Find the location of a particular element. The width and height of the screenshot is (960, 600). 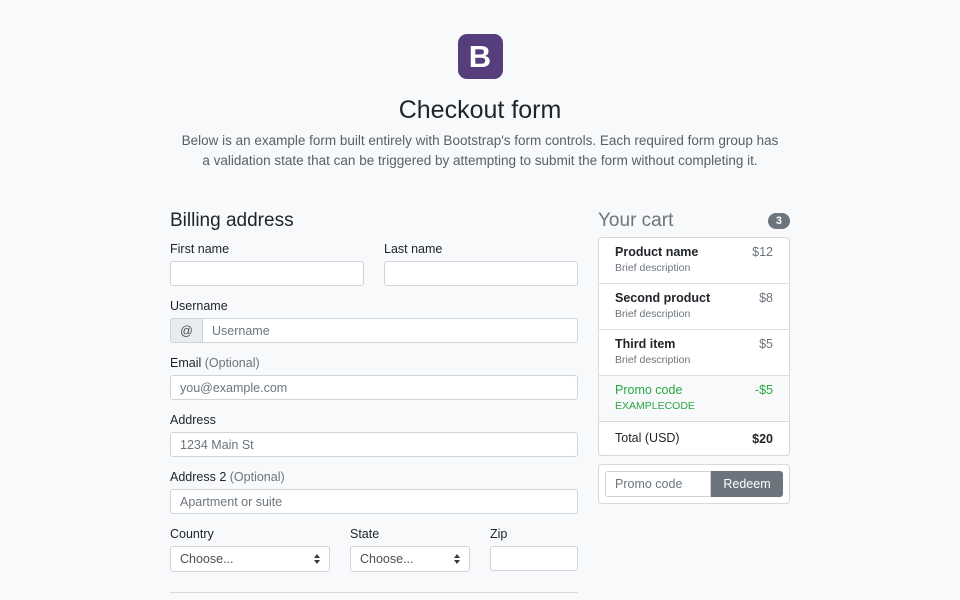

billing-heading: Billing address is located at coordinates (232, 220).